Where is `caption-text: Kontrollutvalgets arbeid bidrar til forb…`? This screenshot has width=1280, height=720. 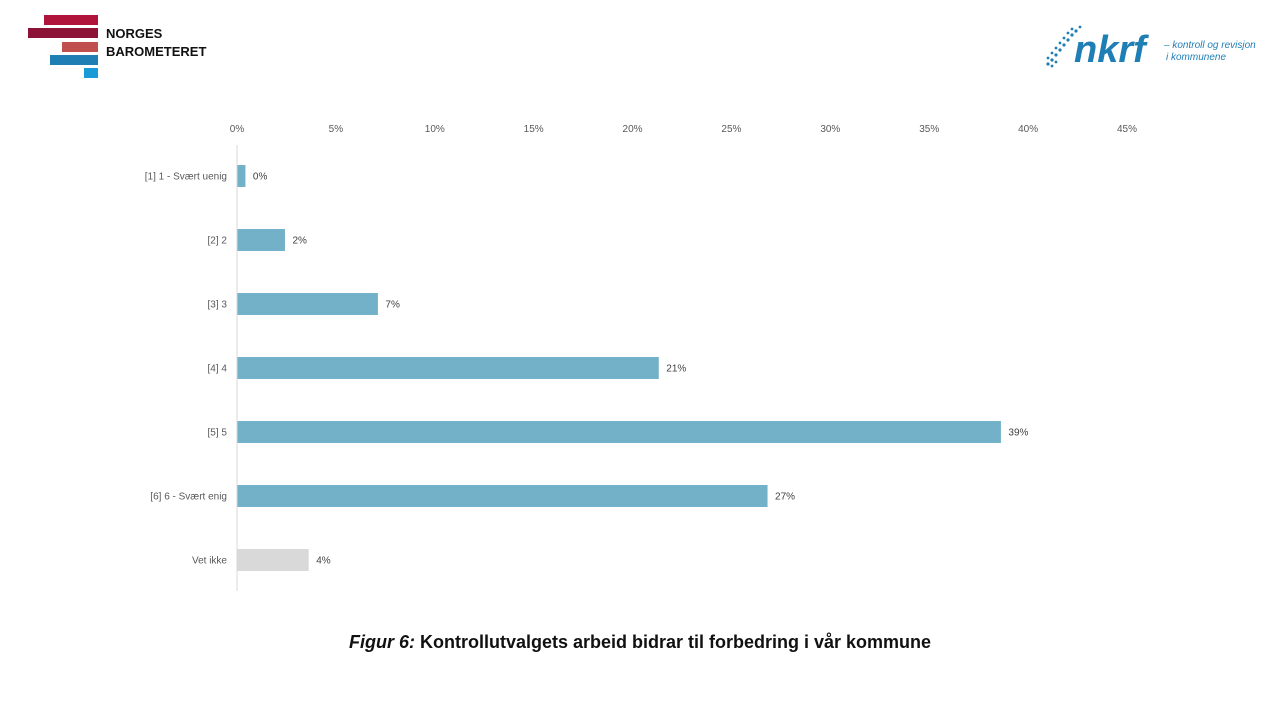
caption-text: Kontrollutvalgets arbeid bidrar til forb… is located at coordinates (675, 642).